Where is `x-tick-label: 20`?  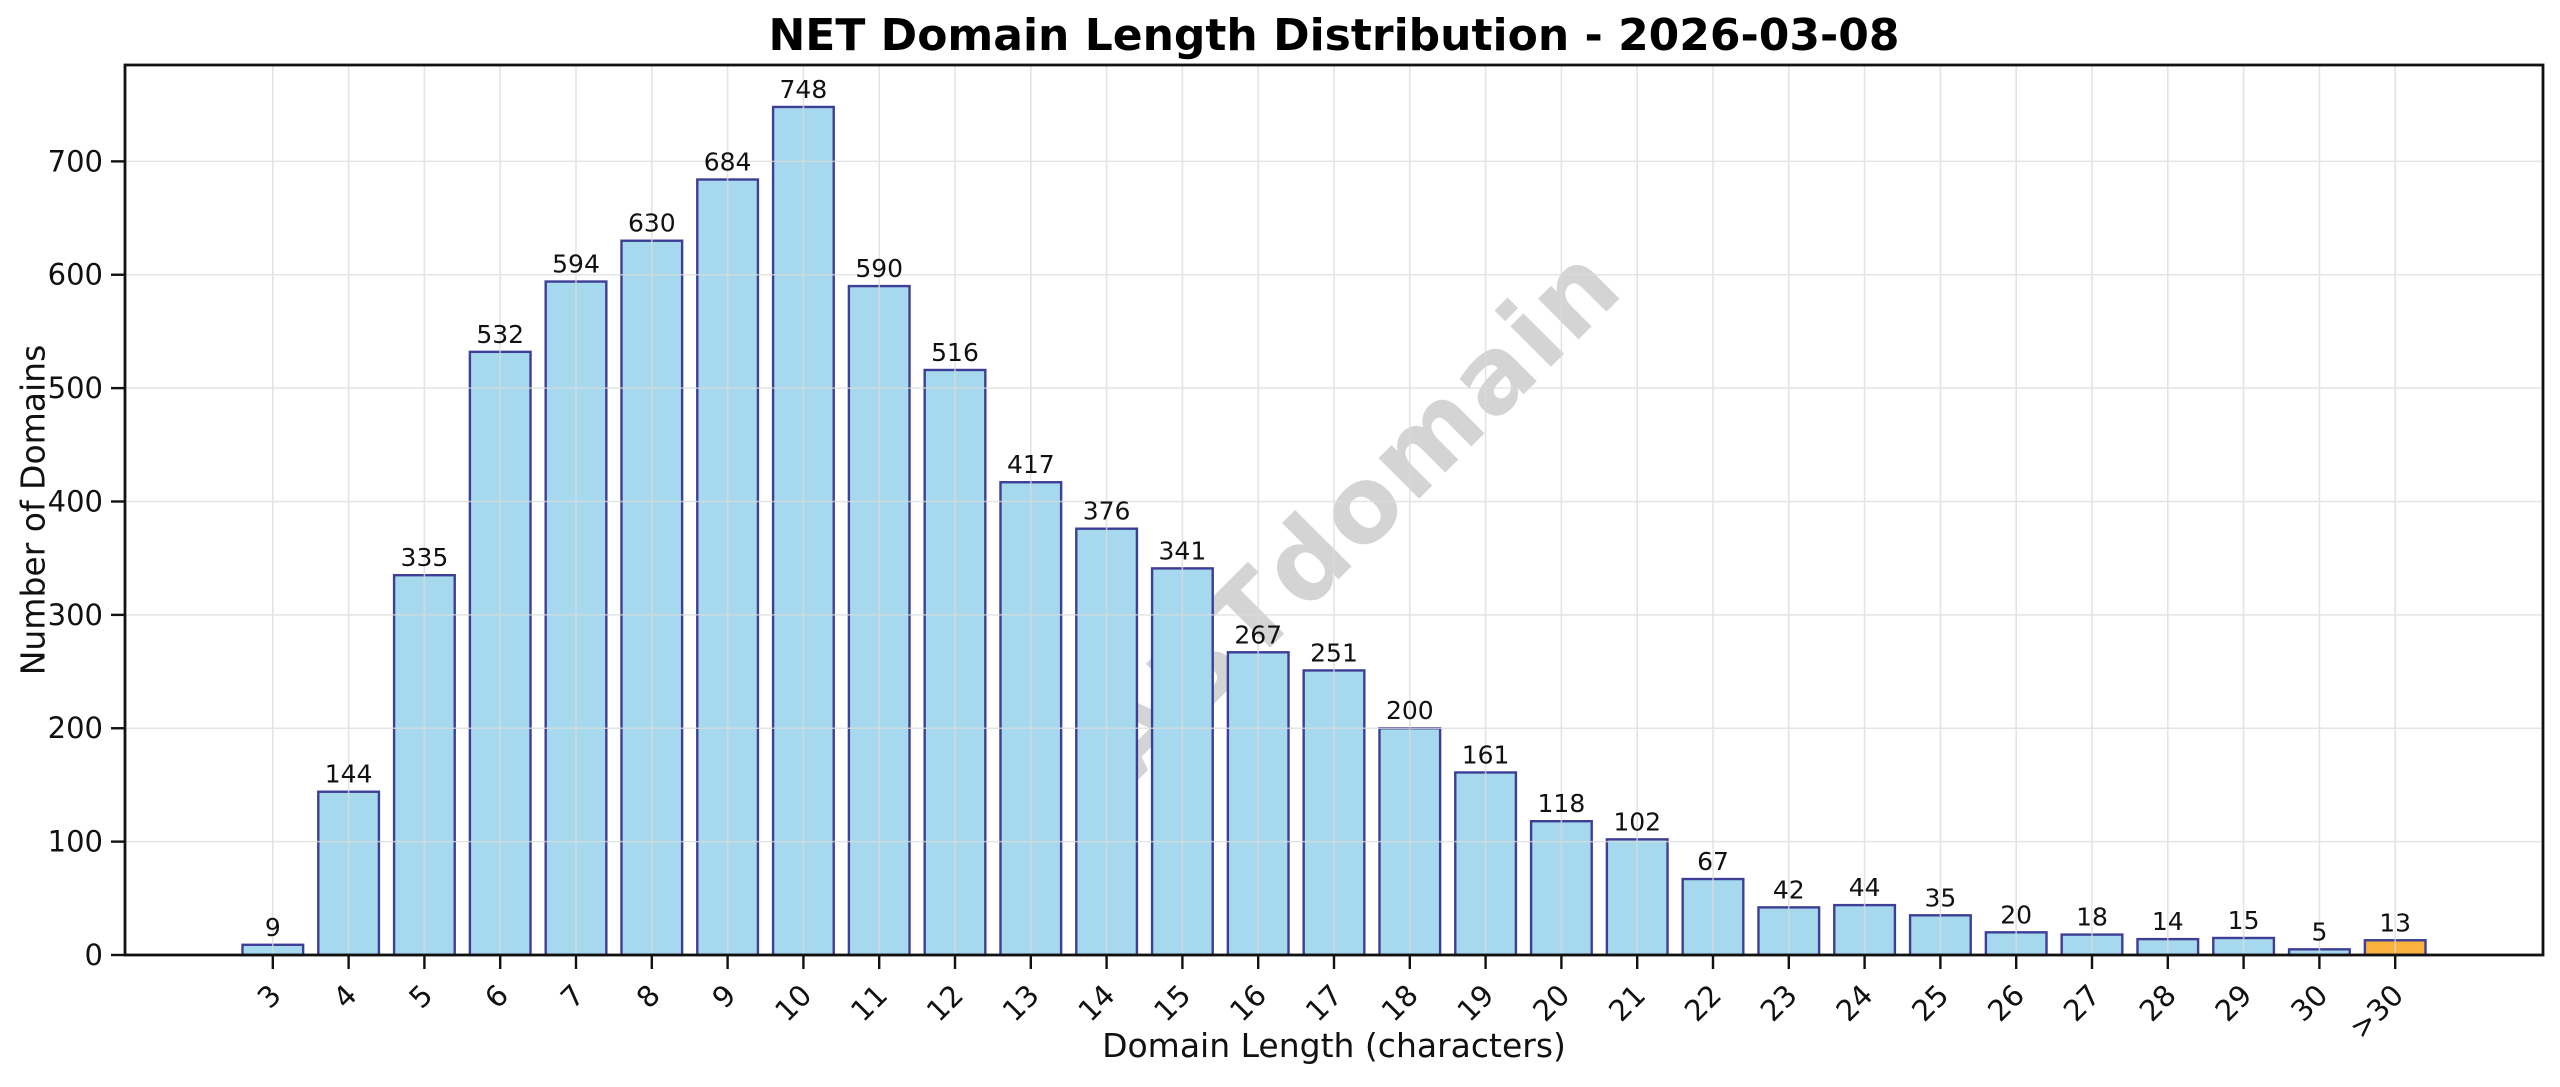
x-tick-label: 20 is located at coordinates (1551, 1003).